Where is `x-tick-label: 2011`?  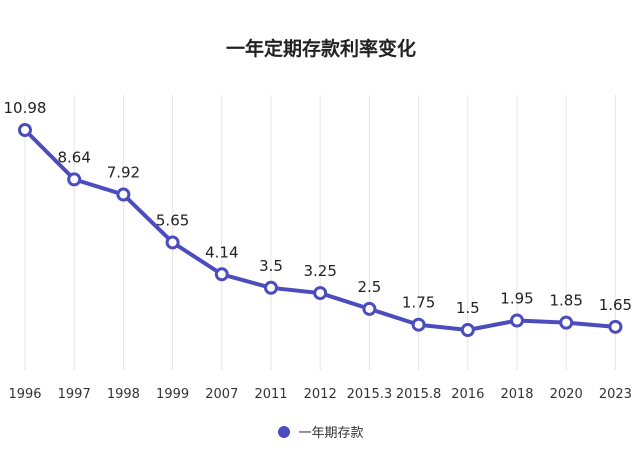
x-tick-label: 2011 is located at coordinates (270, 394).